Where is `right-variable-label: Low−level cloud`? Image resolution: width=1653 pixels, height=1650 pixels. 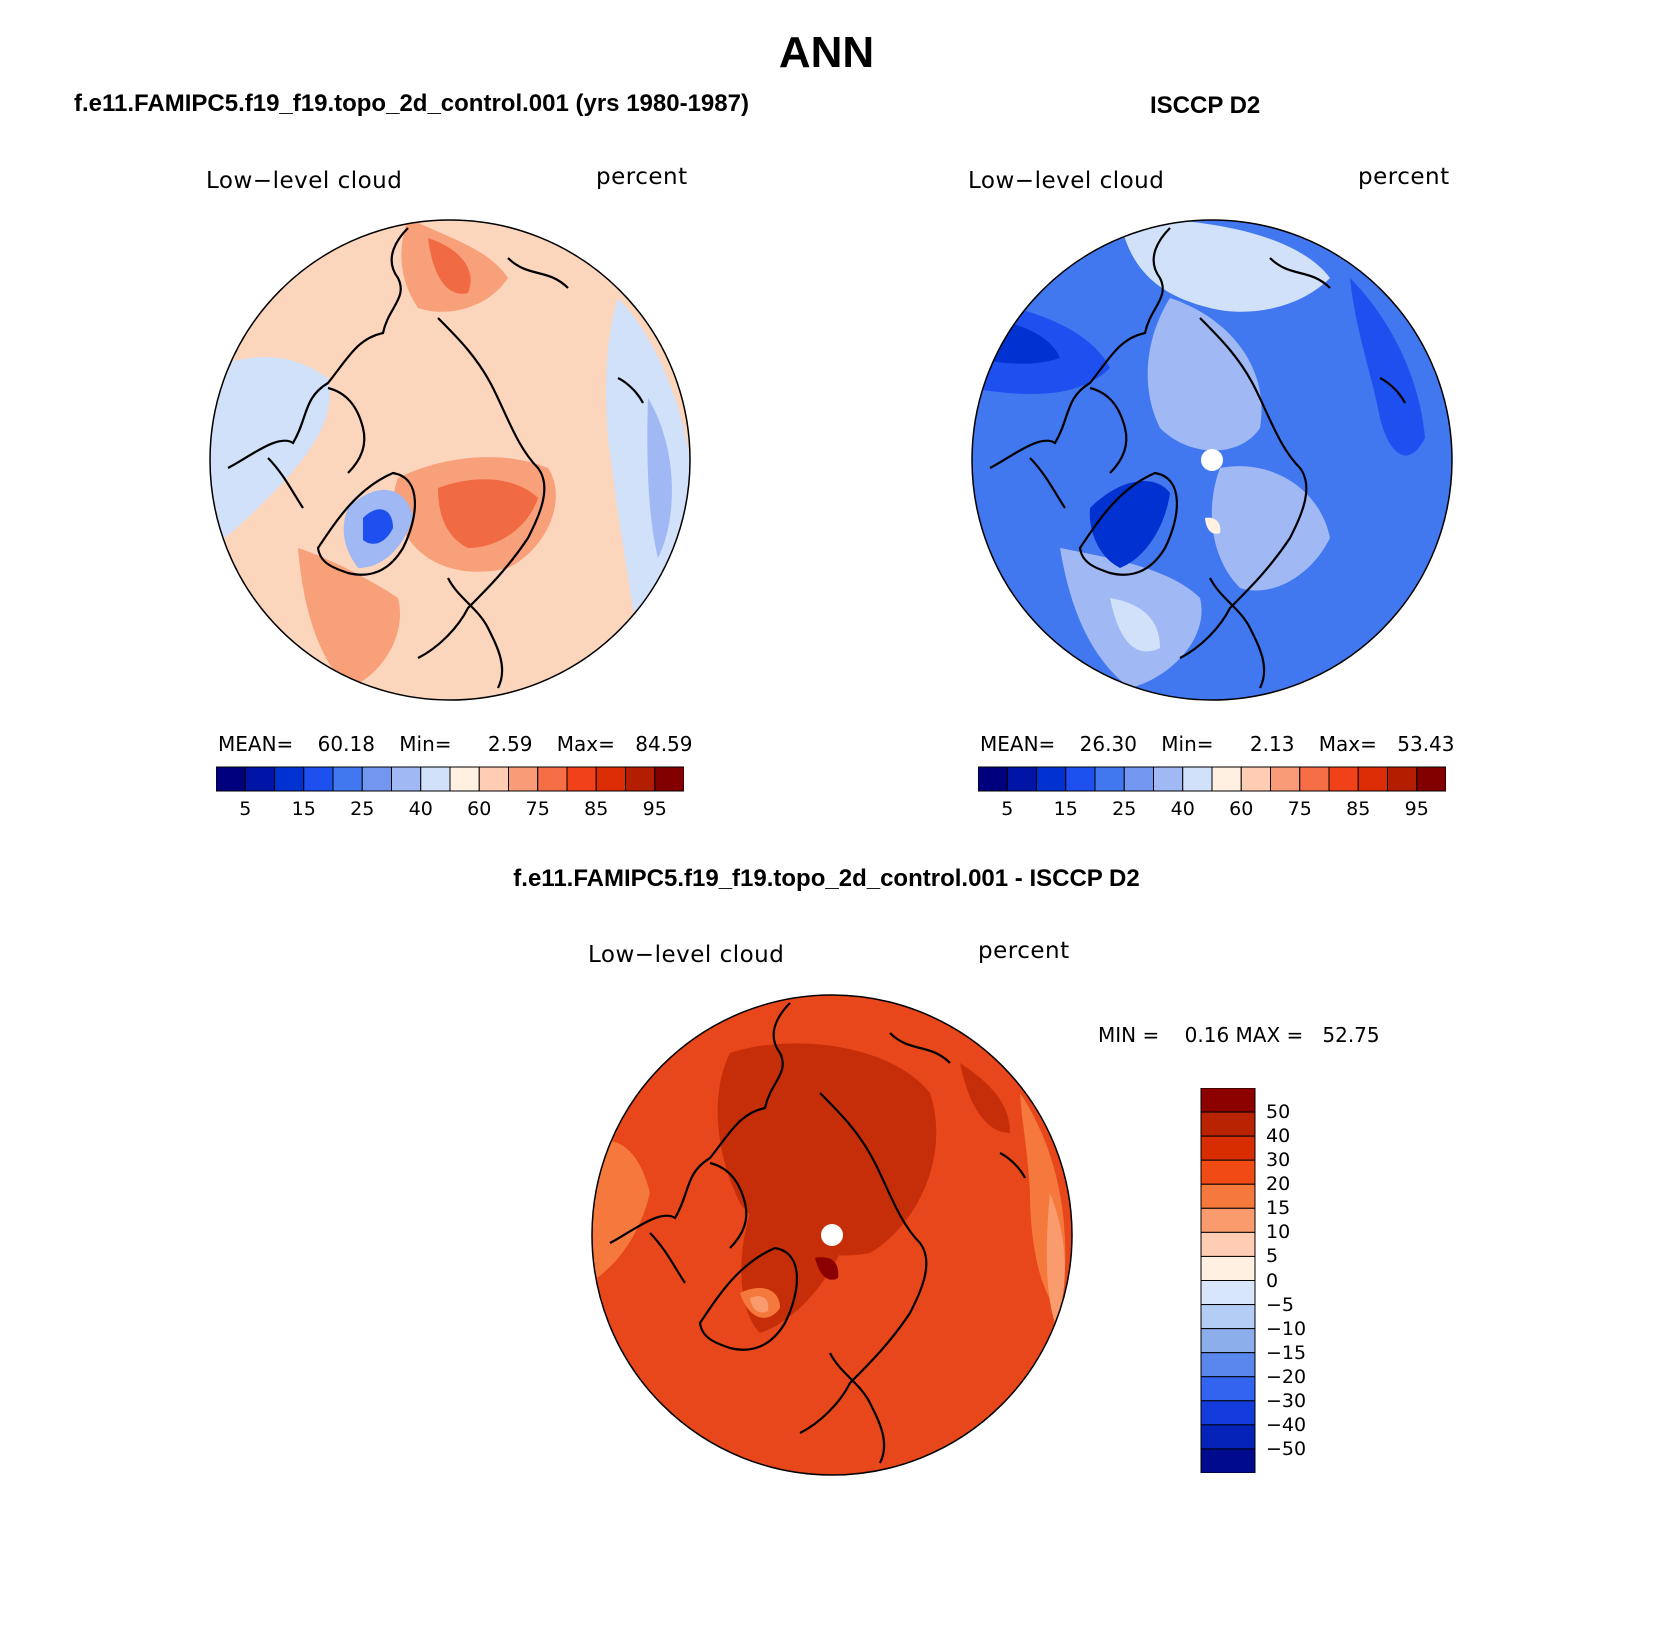 right-variable-label: Low−level cloud is located at coordinates (1066, 181).